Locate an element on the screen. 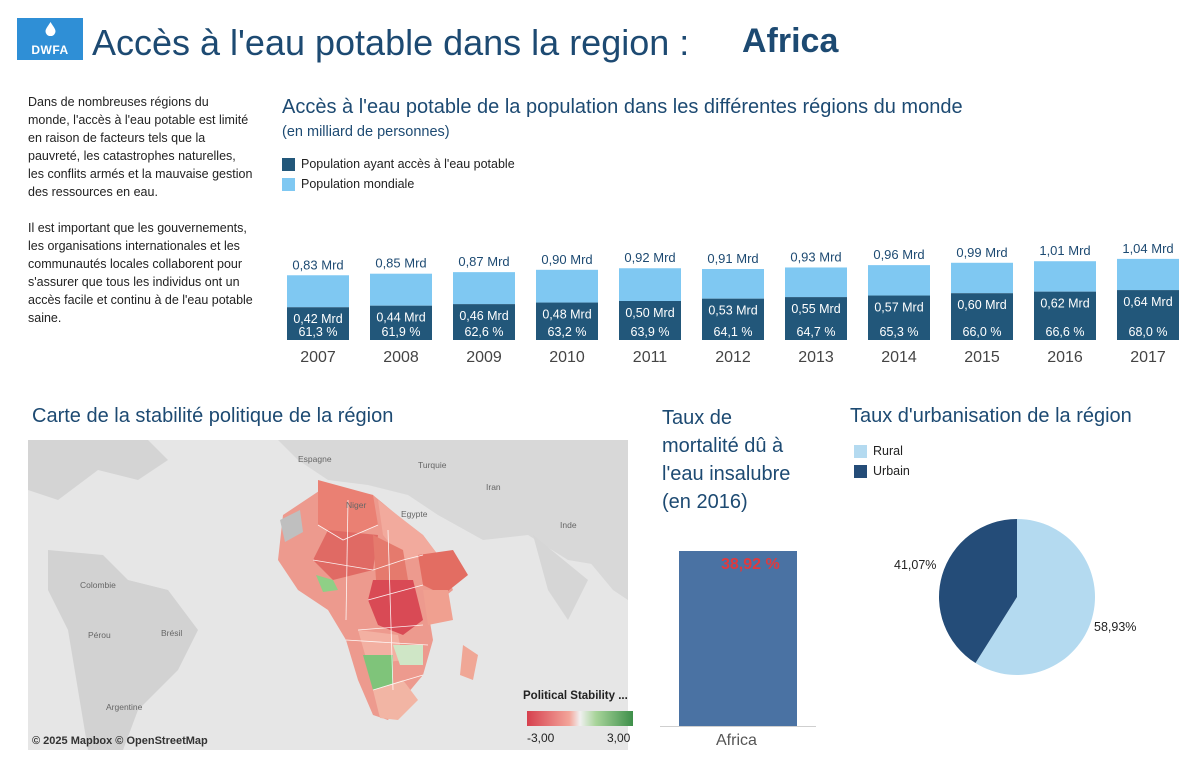 This screenshot has width=1196, height=760. legend-label-access: Population ayant accès à l'eau potable is located at coordinates (408, 164).